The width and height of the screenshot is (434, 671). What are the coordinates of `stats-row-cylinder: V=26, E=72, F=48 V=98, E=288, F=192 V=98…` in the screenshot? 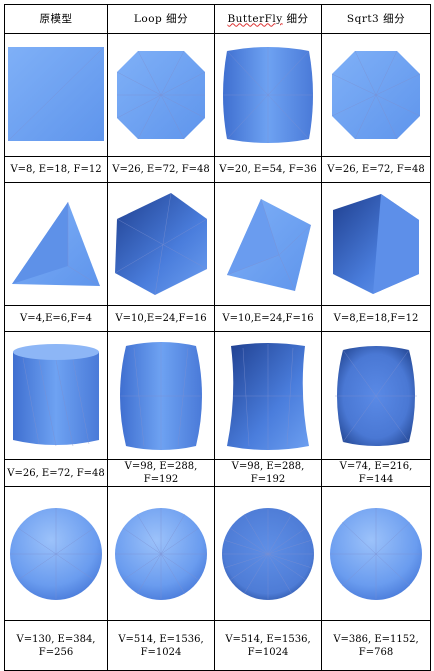 It's located at (217, 473).